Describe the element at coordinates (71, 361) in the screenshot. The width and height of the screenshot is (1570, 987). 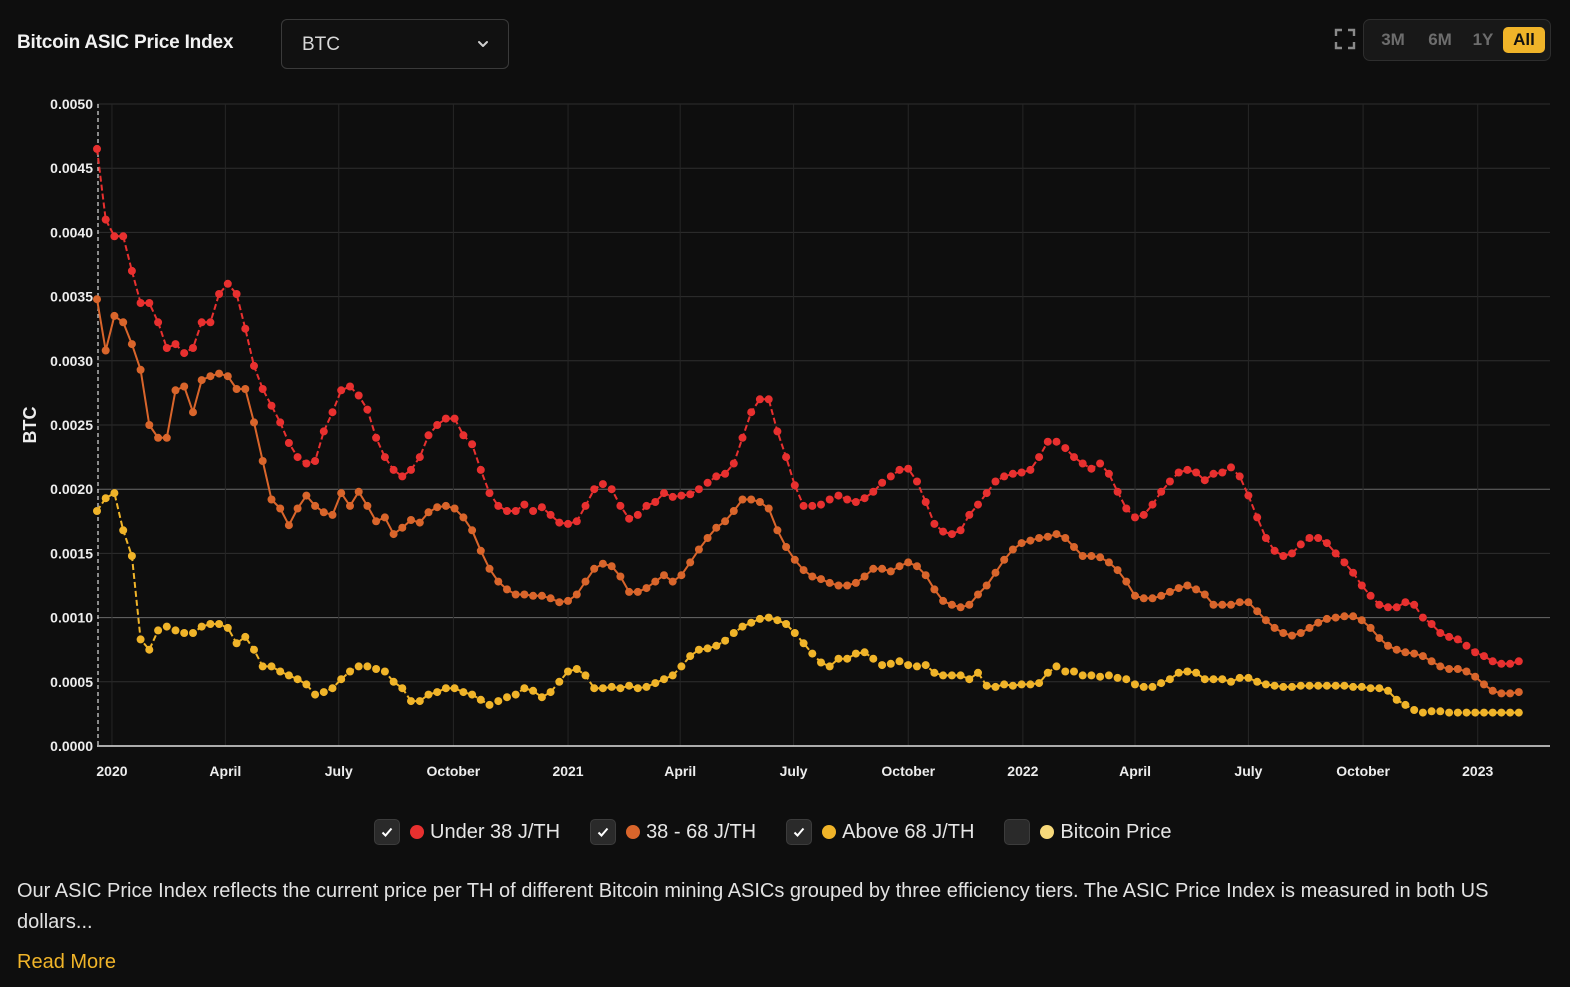
I see `y-tick-label: 0.0030` at that location.